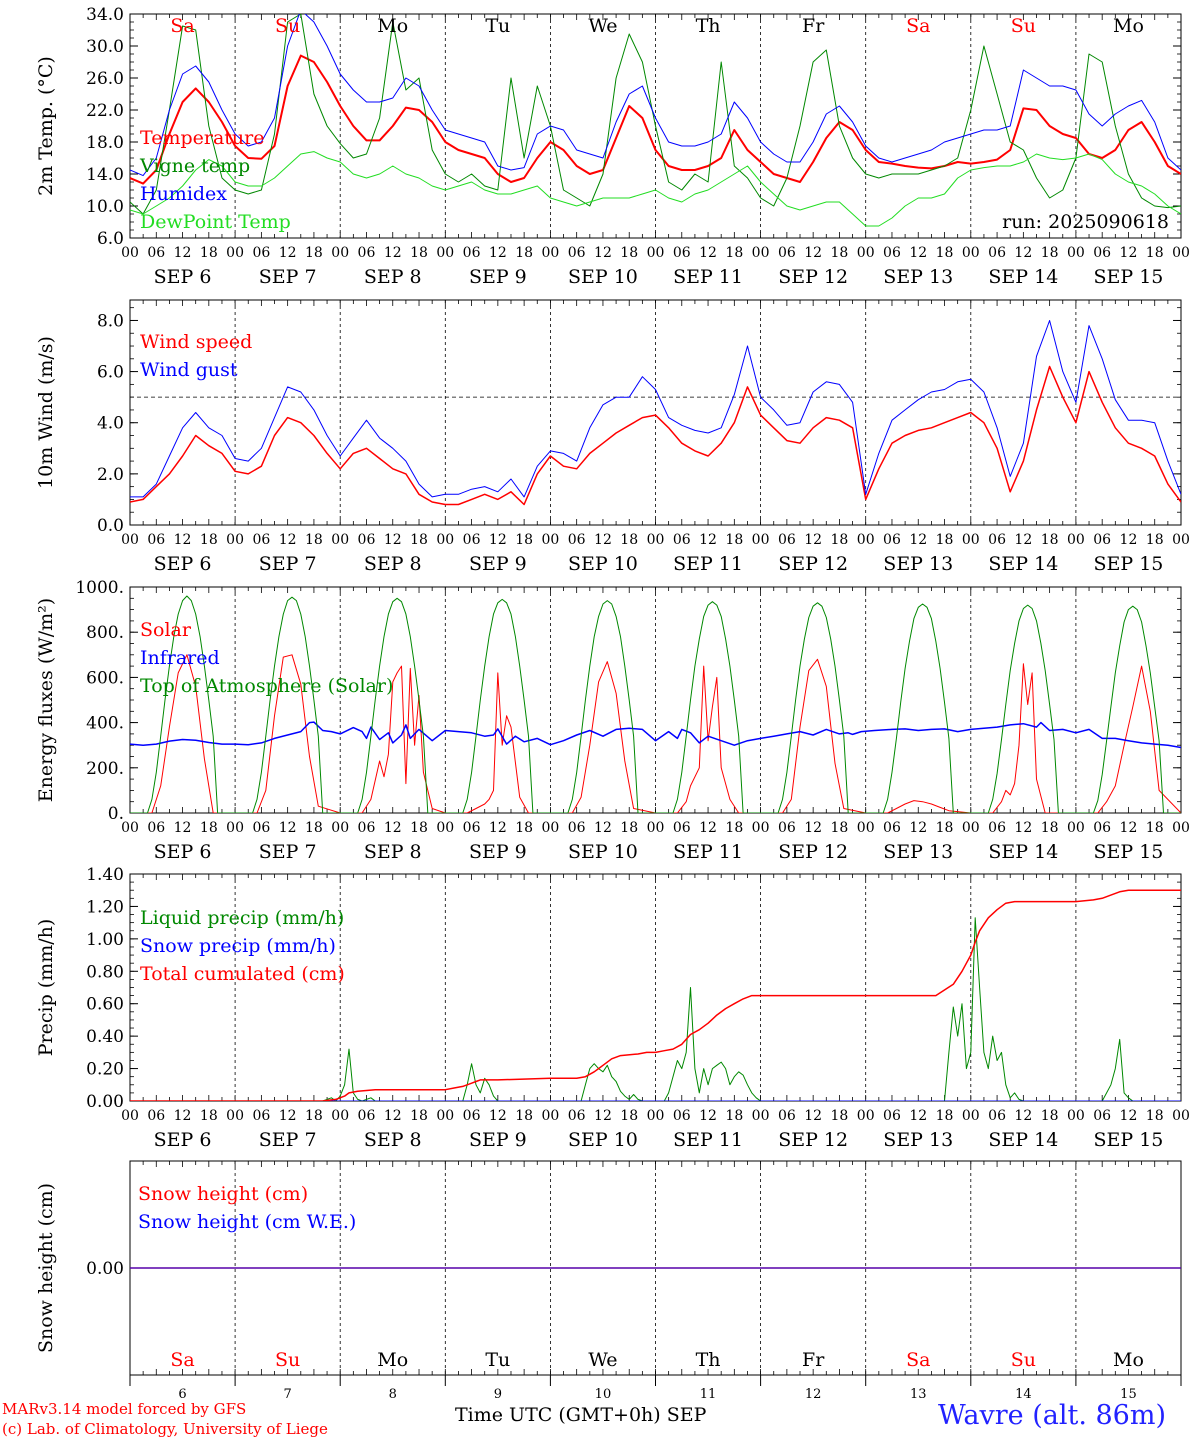 The image size is (1194, 1440). What do you see at coordinates (46, 412) in the screenshot?
I see `y-axis-label: 10m Wind (m/s)` at bounding box center [46, 412].